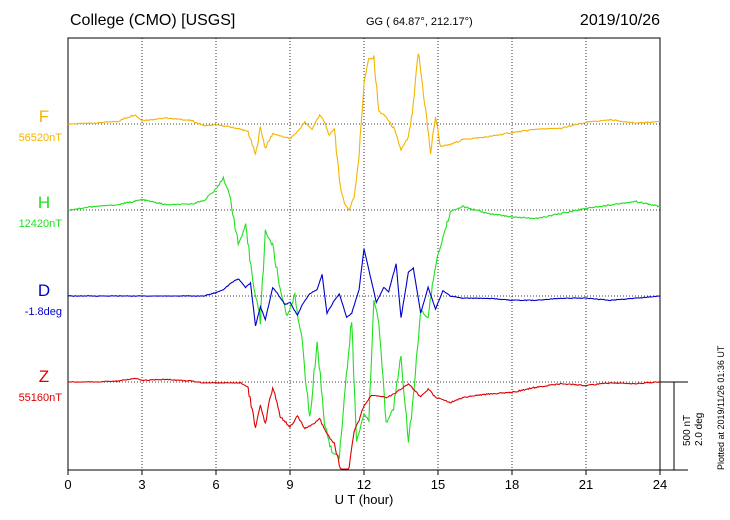 The image size is (730, 520). What do you see at coordinates (619, 20) in the screenshot?
I see `date-label: 2019/10/26` at bounding box center [619, 20].